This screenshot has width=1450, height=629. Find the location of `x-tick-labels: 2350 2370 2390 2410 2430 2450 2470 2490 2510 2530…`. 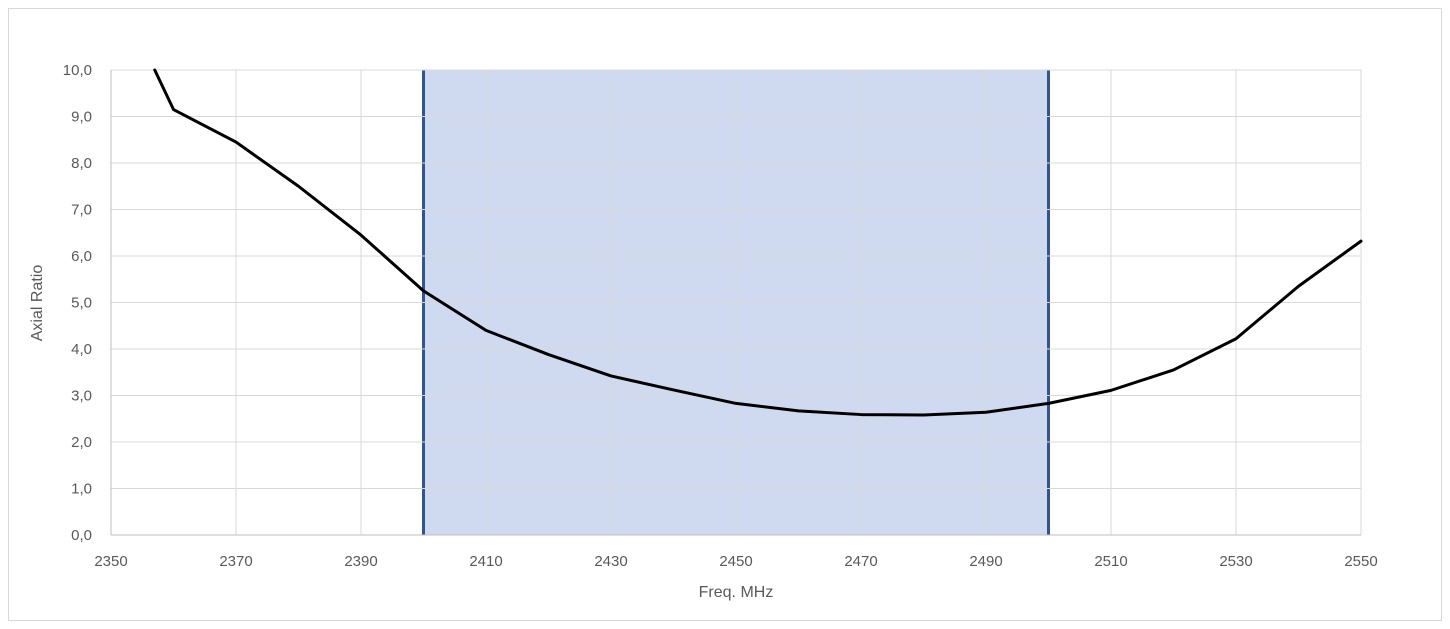

x-tick-labels: 2350 2370 2390 2410 2430 2450 2470 2490 2510 2530… is located at coordinates (735, 561).